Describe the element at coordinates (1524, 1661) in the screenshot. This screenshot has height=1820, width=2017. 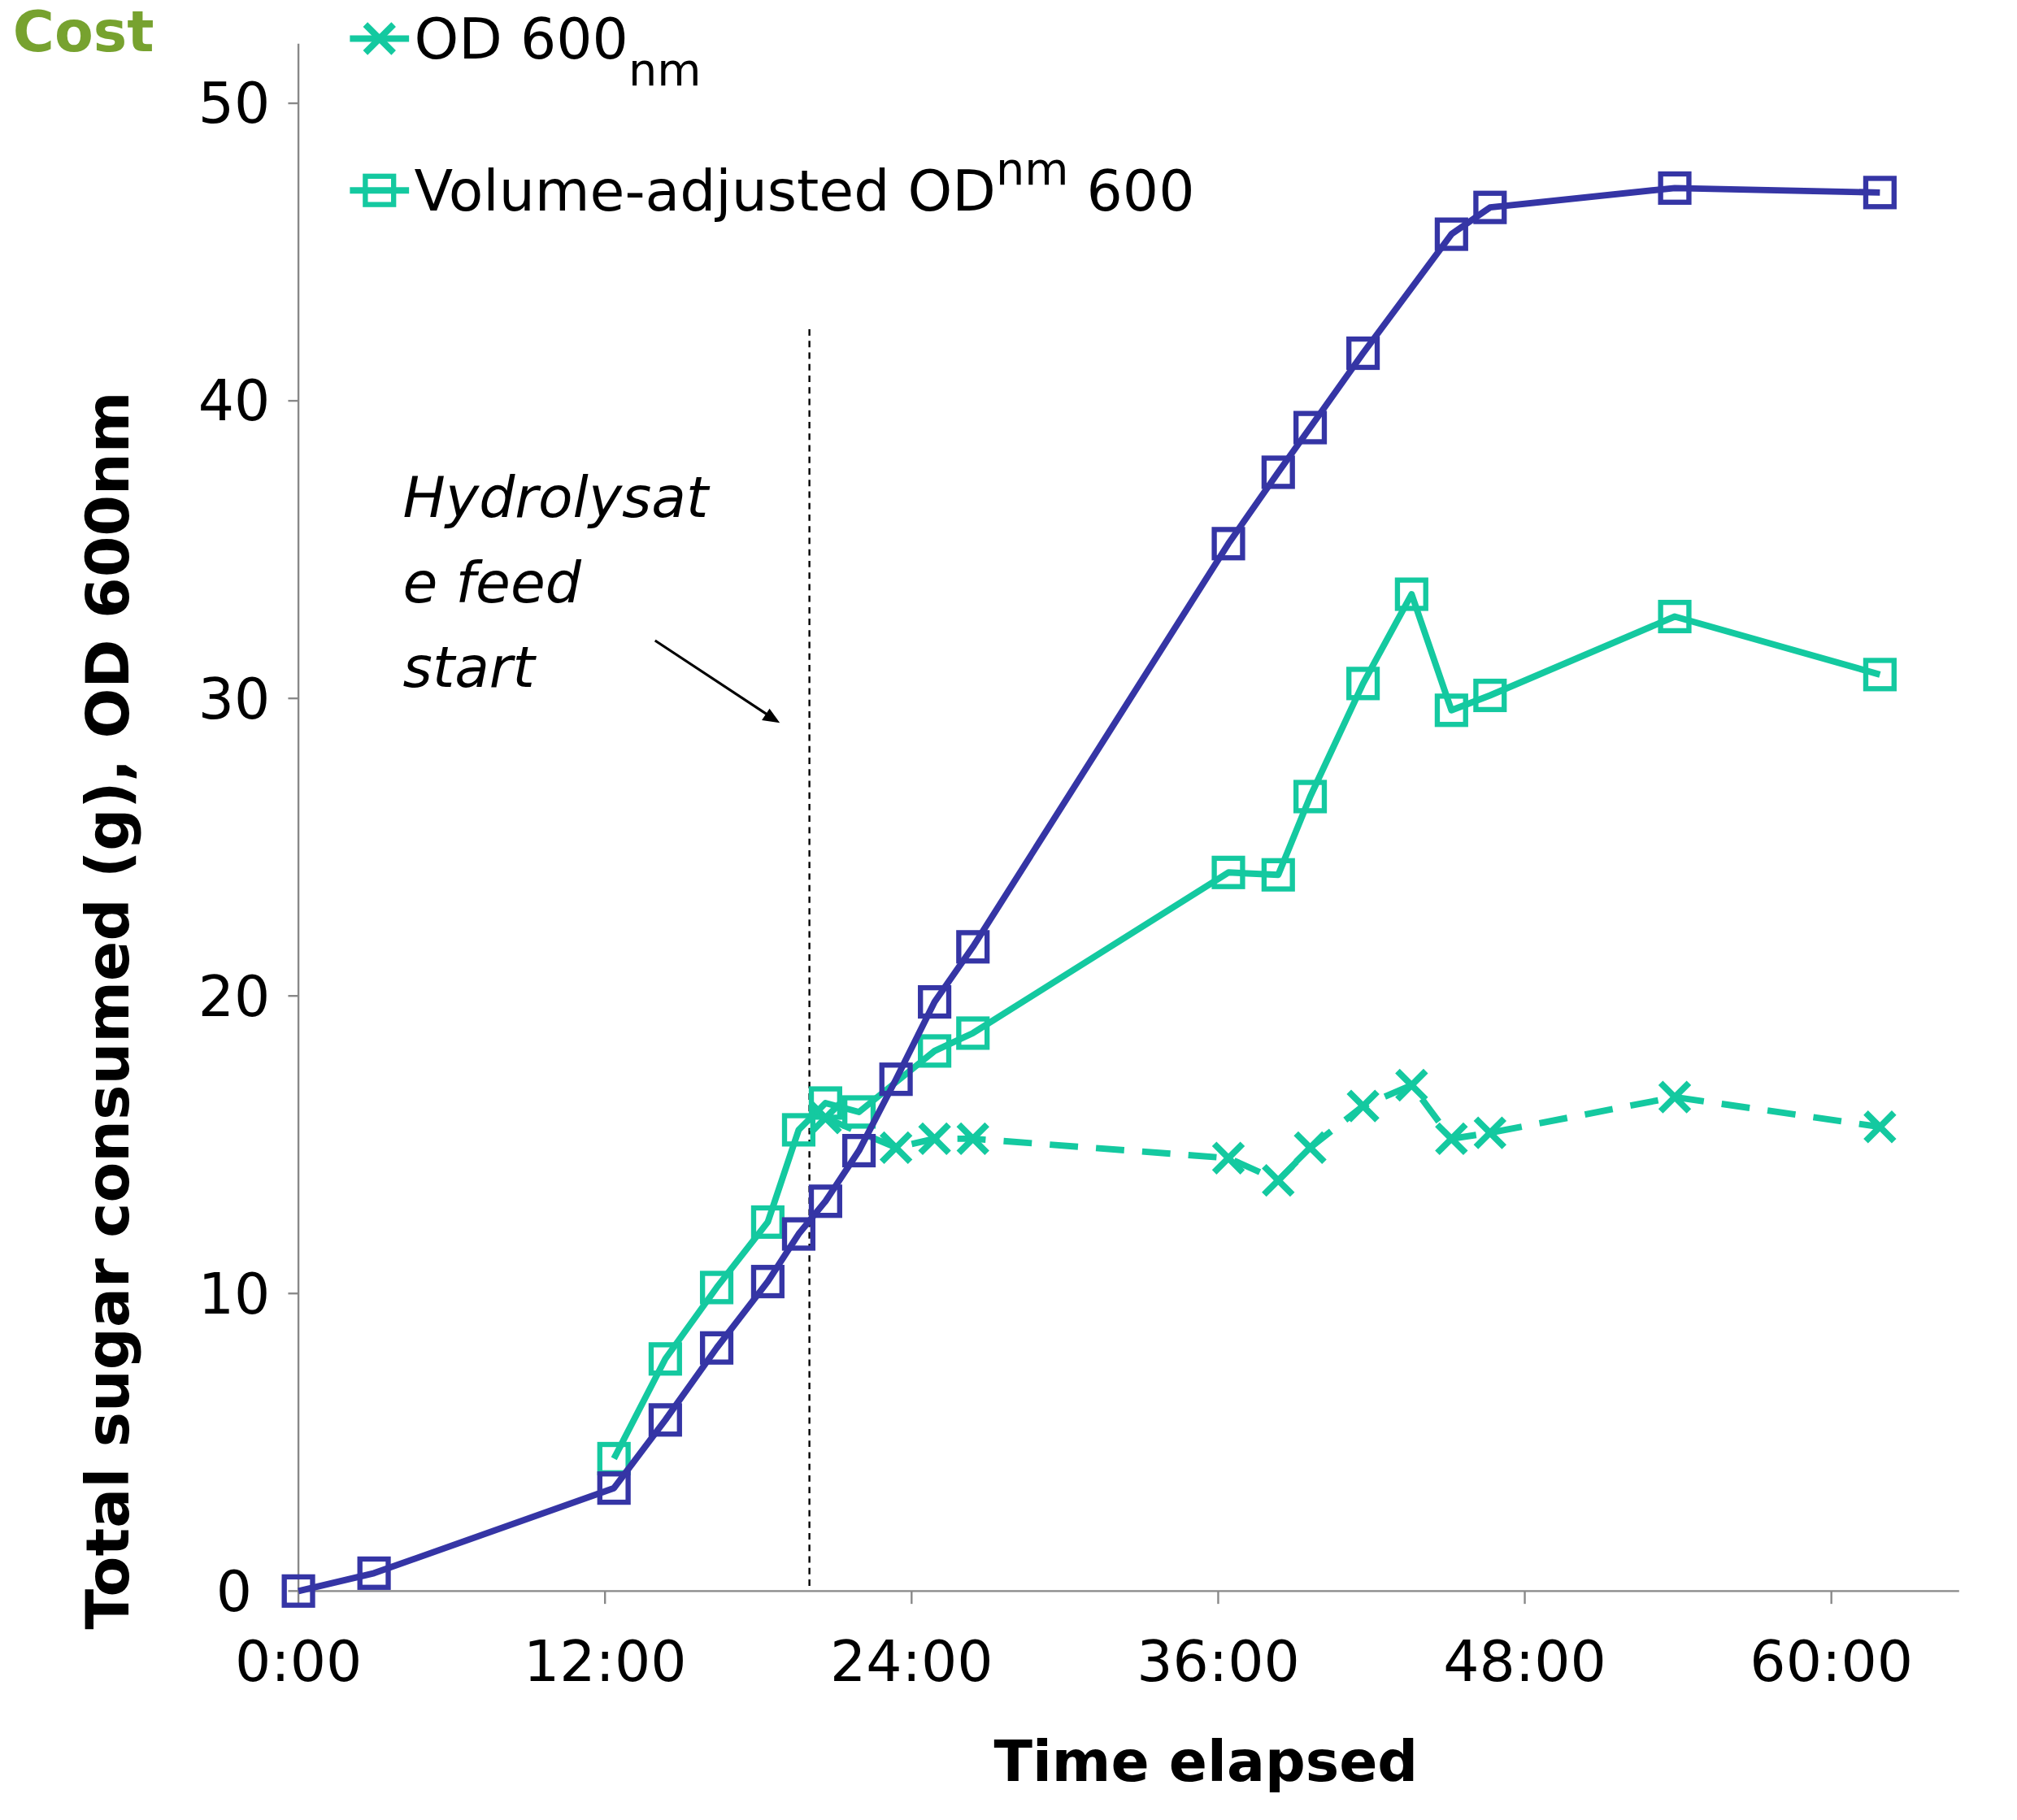
I see `x-tick-label: 48:00` at that location.